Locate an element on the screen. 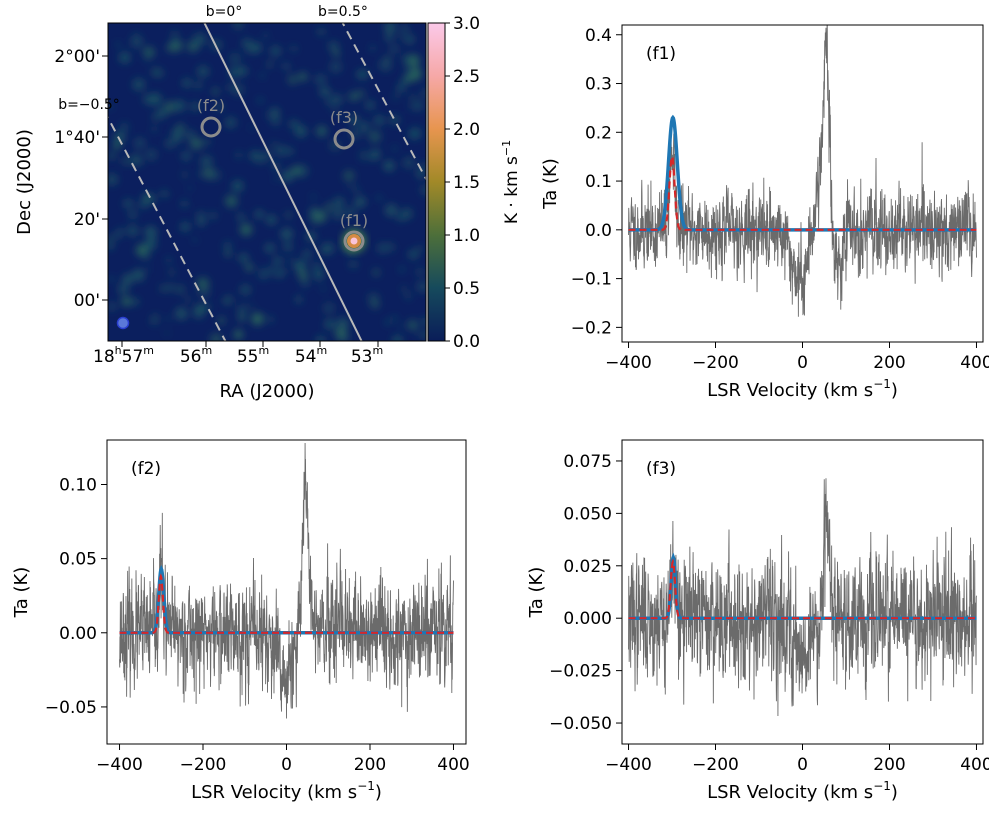 This screenshot has height=813, width=989. line-label-b-minus-0-5: b=−0.5° is located at coordinates (89, 105).